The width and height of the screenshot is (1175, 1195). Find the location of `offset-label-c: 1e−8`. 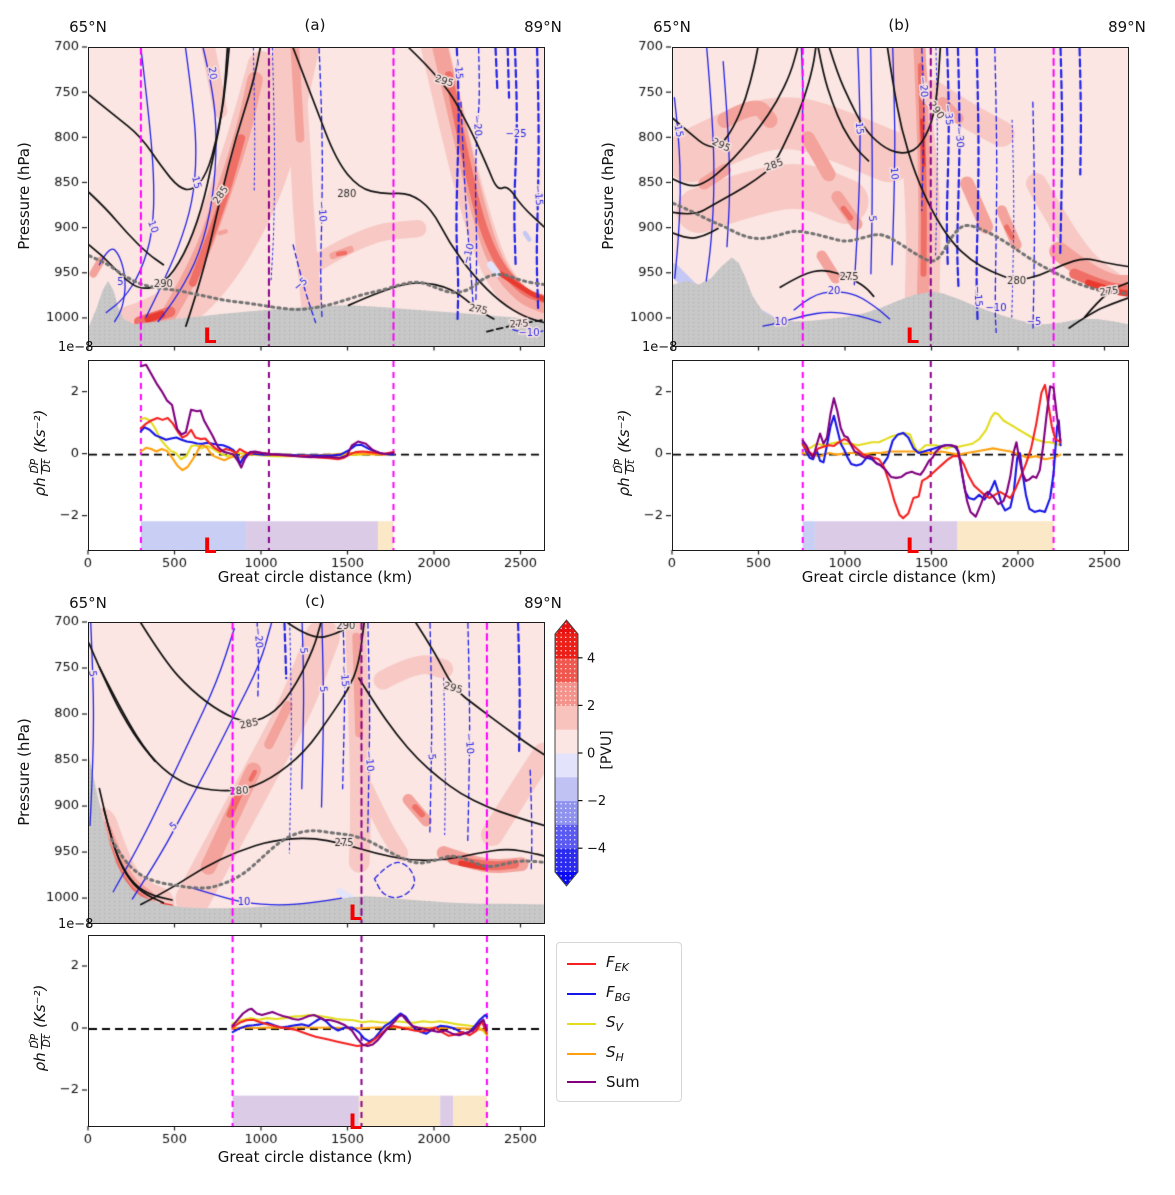

offset-label-c: 1e−8 is located at coordinates (76, 924).